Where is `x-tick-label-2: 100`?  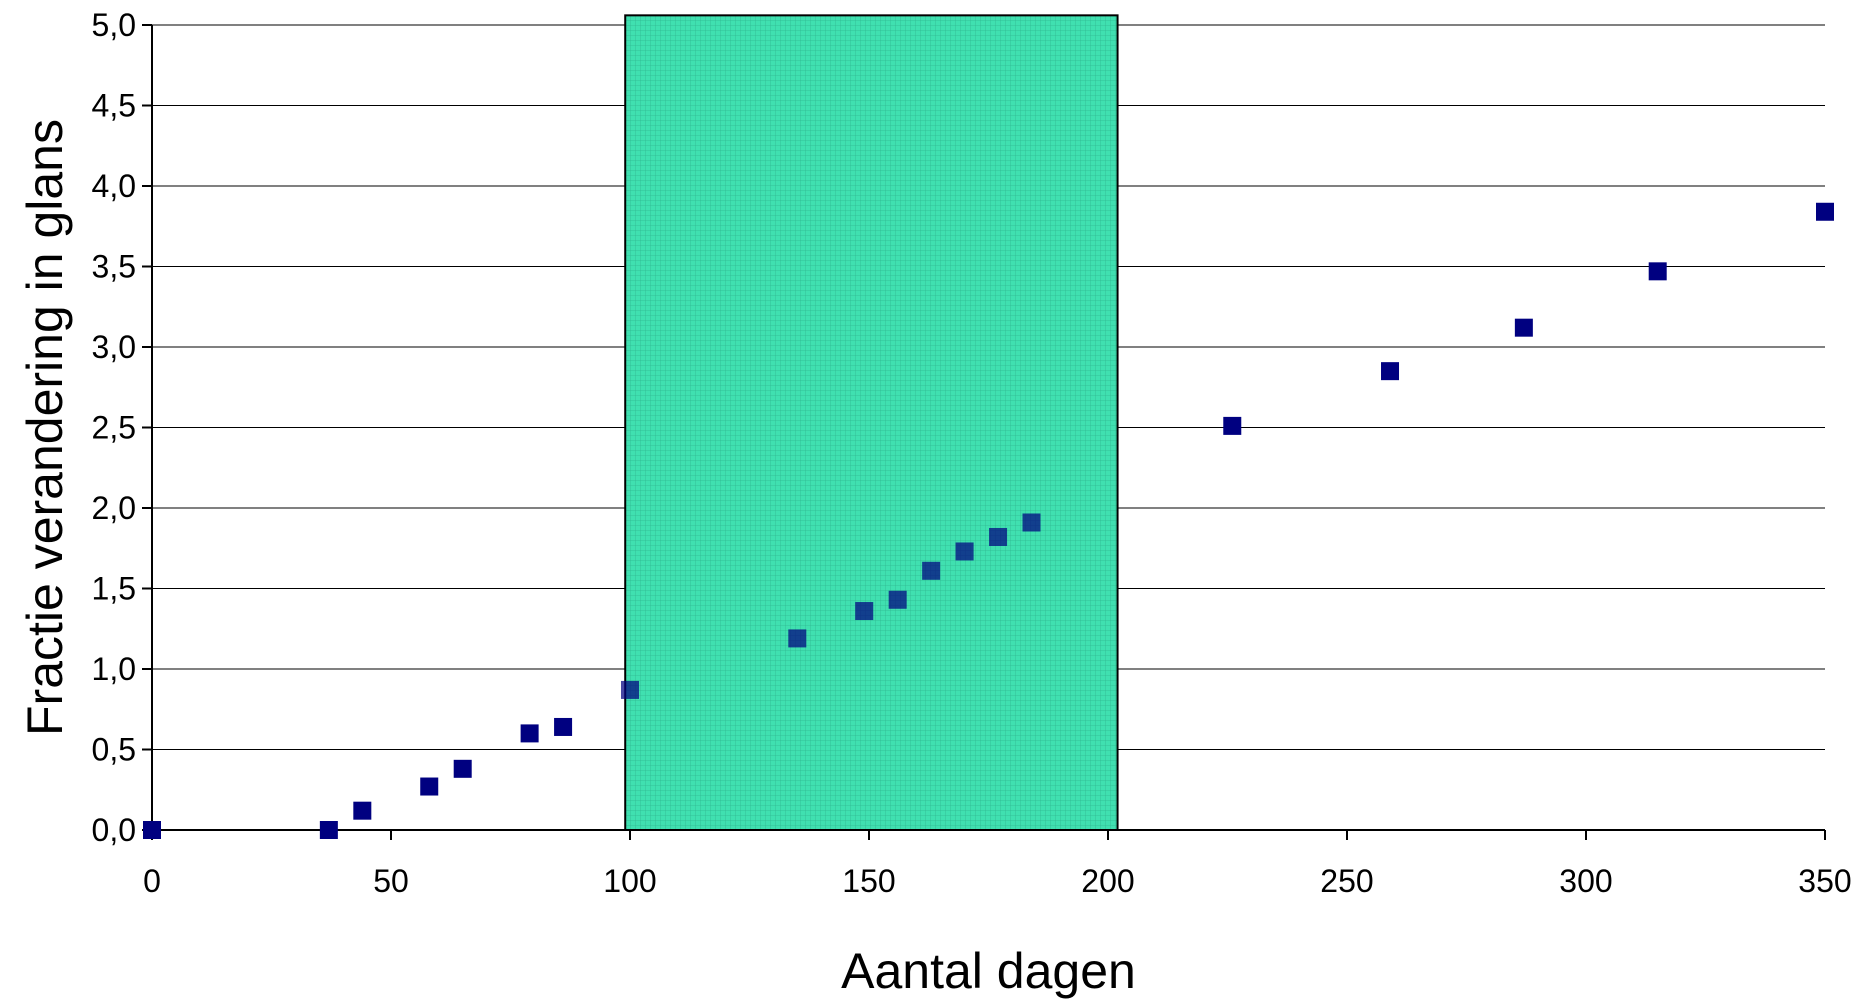 x-tick-label-2: 100 is located at coordinates (629, 881).